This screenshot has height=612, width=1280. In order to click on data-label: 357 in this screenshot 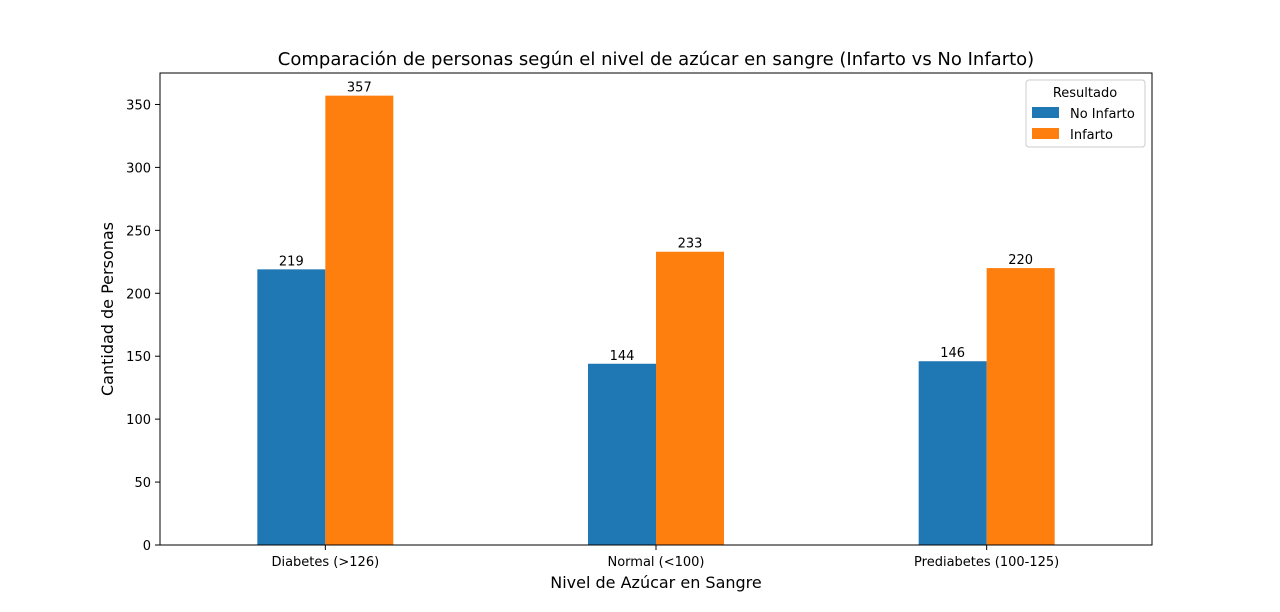, I will do `click(359, 88)`.